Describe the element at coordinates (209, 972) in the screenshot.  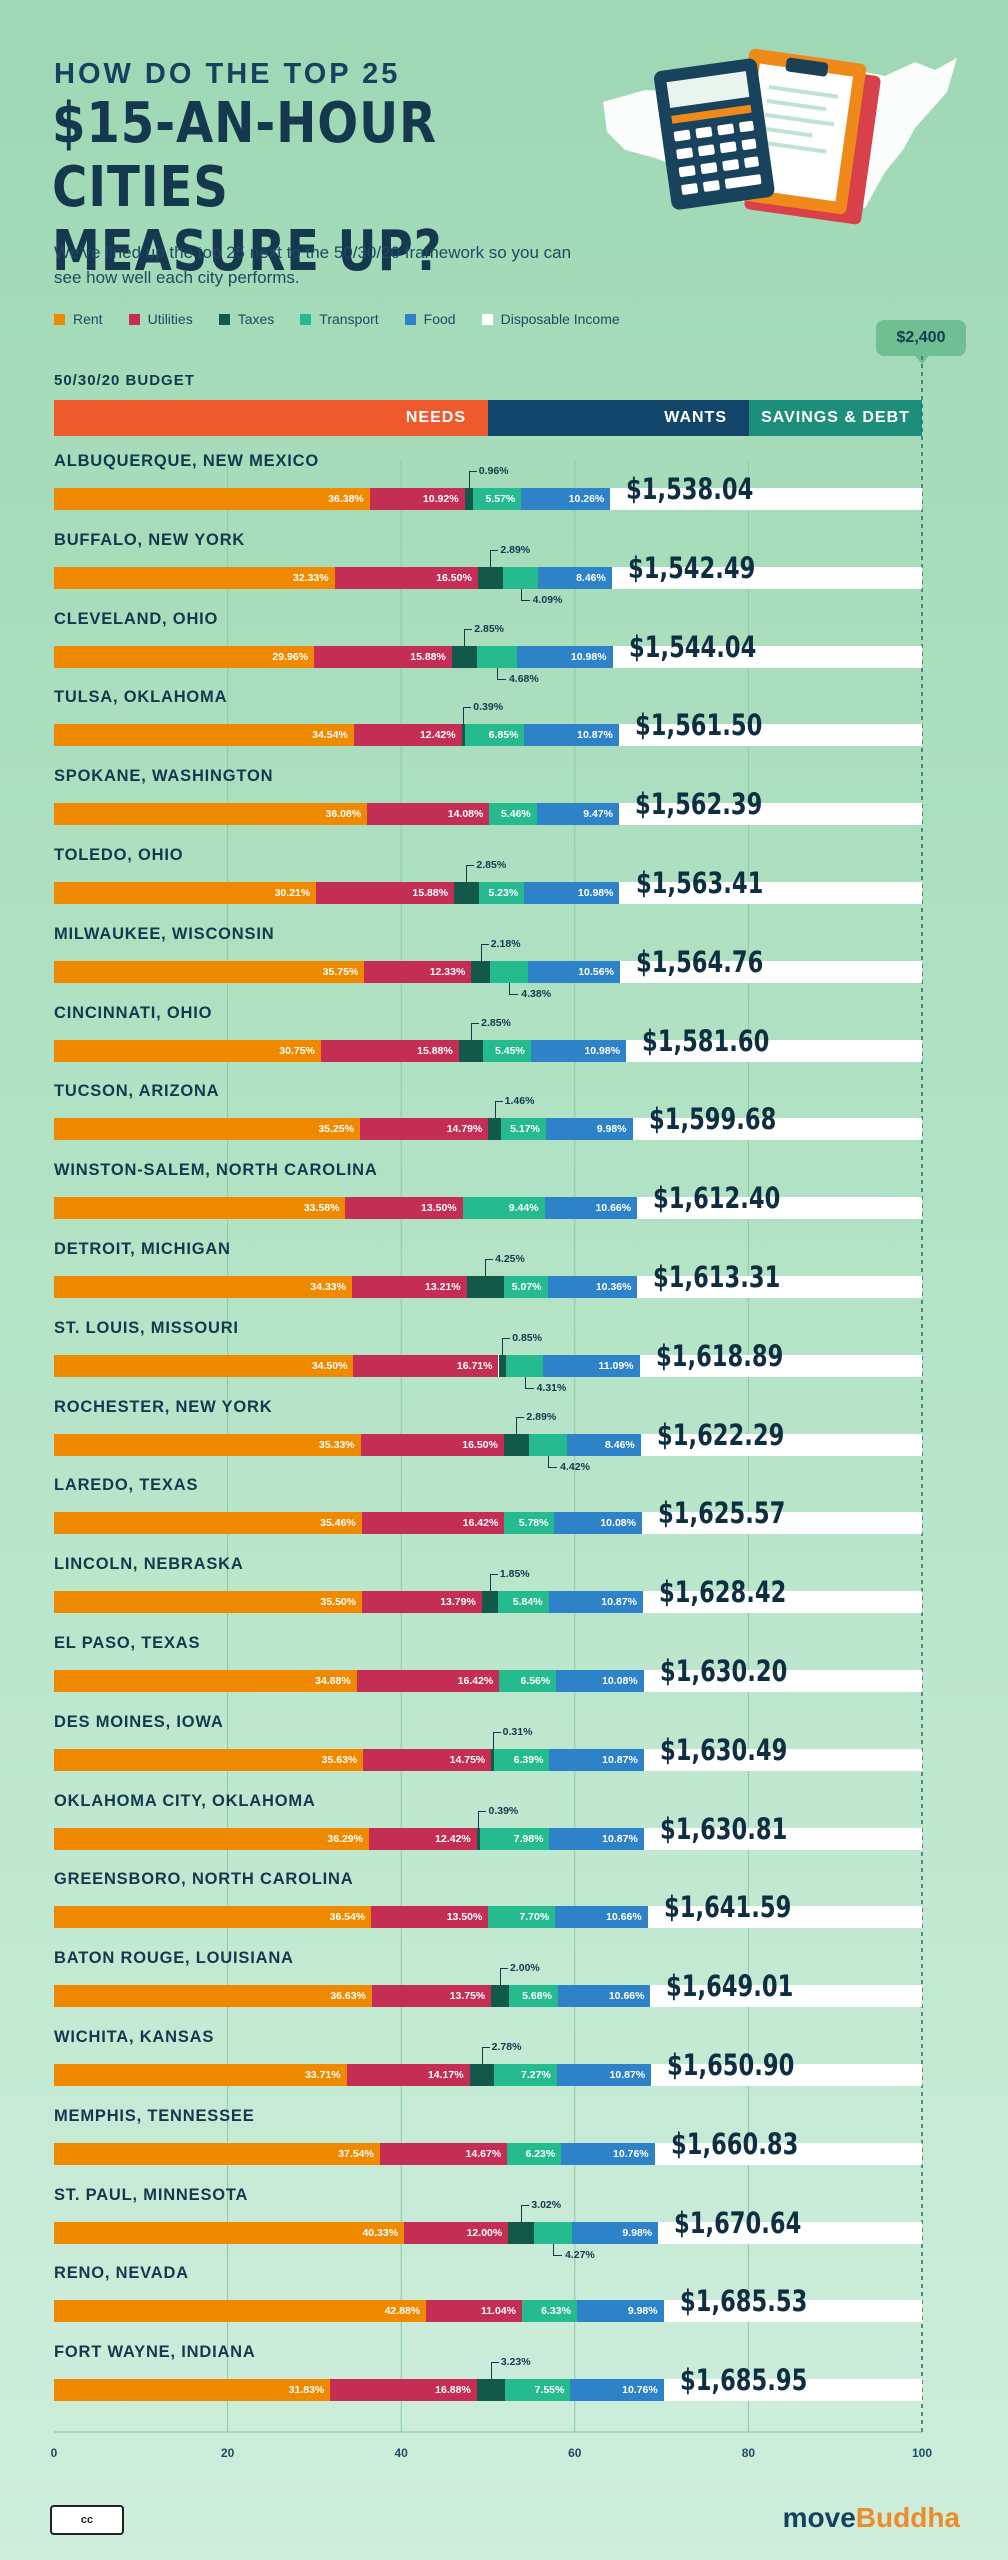
I see `bar-segment-rent: 35.75%` at that location.